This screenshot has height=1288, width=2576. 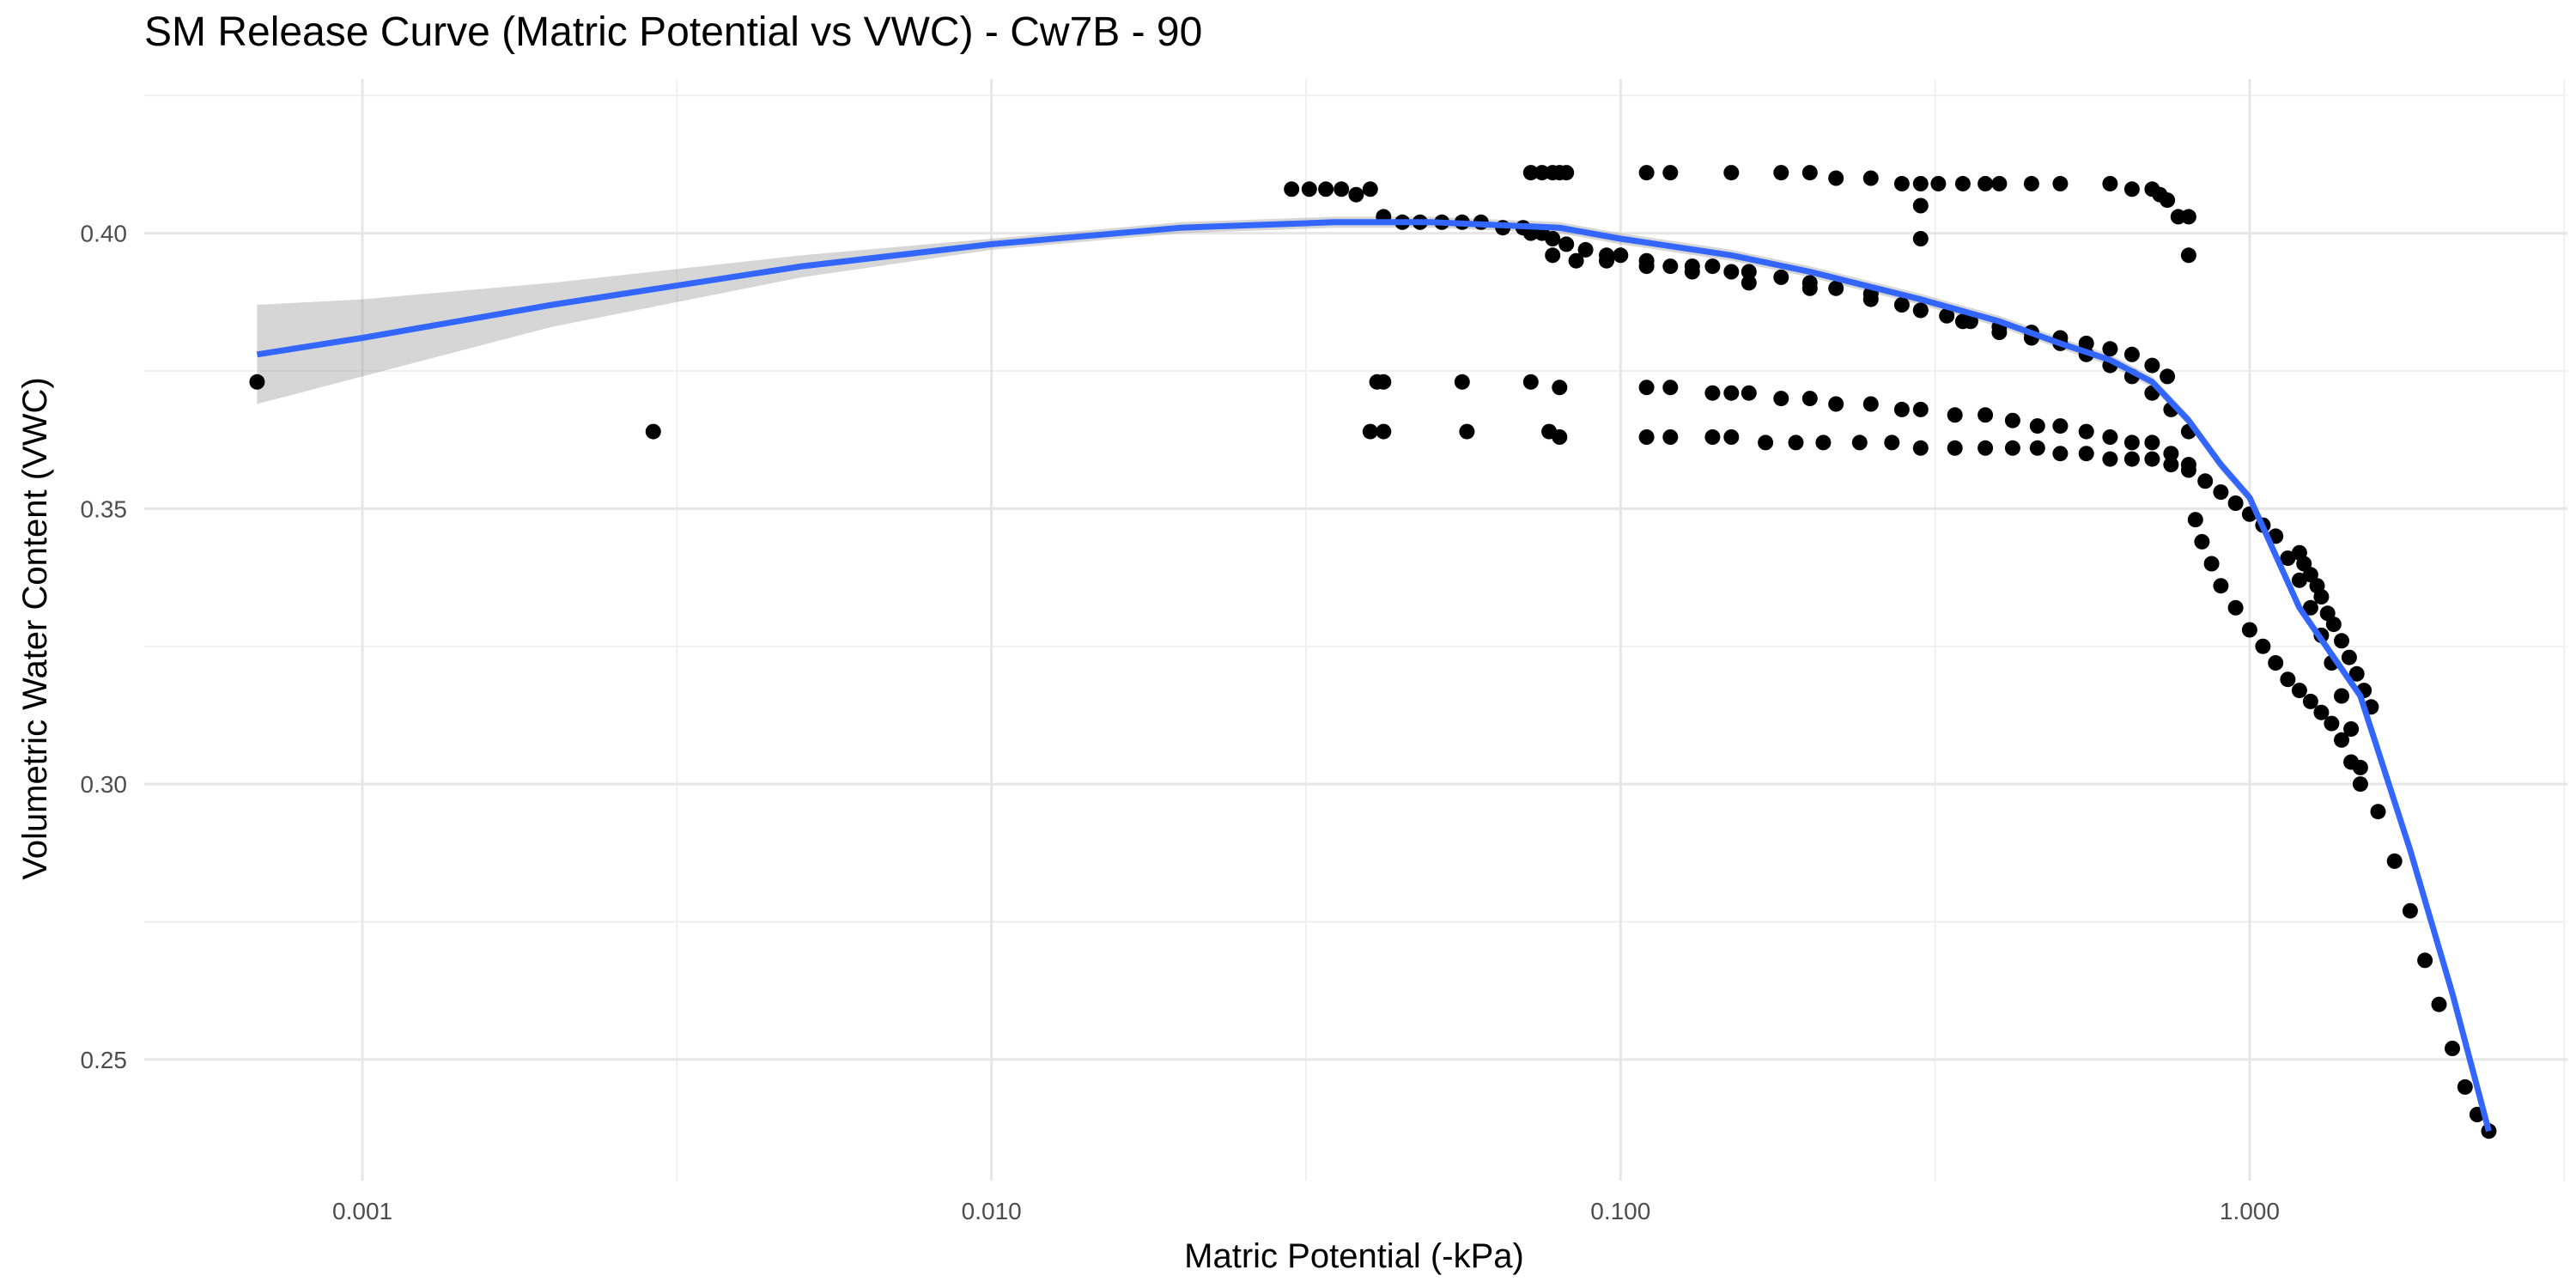 I want to click on x-axis-title: Matric Potential (-kPa), so click(x=1354, y=1256).